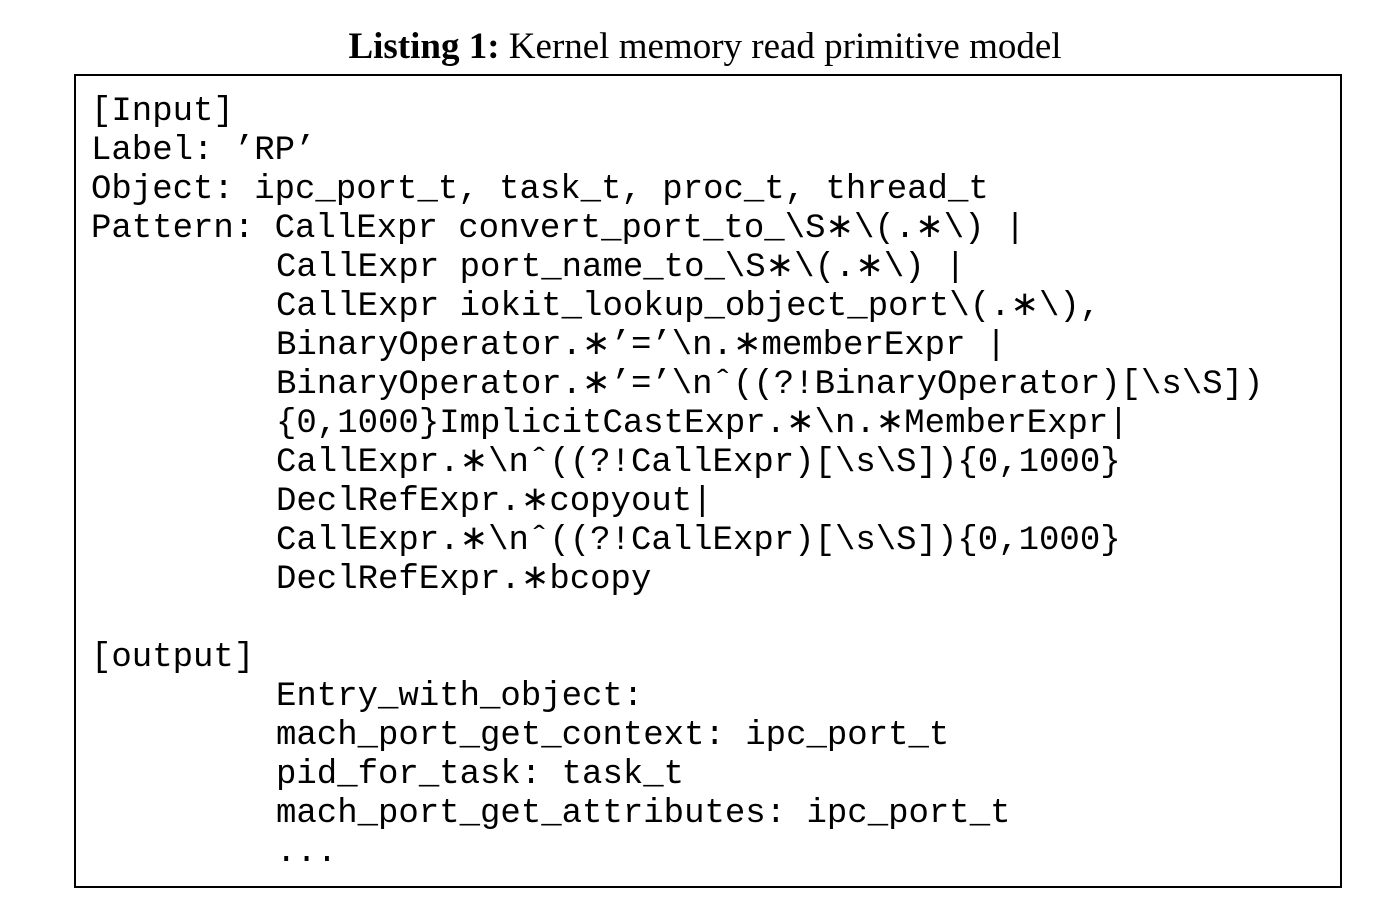  Describe the element at coordinates (688, 307) in the screenshot. I see `code-line: CallExpr iokit_lookup_object_port\(.∗\),` at that location.